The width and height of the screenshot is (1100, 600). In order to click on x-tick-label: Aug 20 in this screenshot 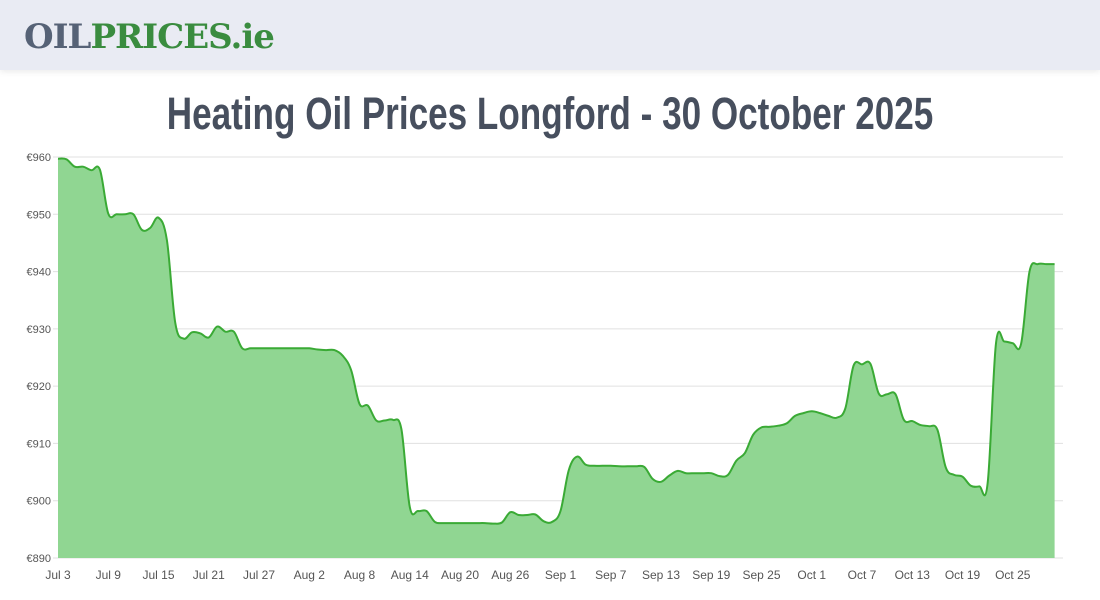, I will do `click(460, 575)`.